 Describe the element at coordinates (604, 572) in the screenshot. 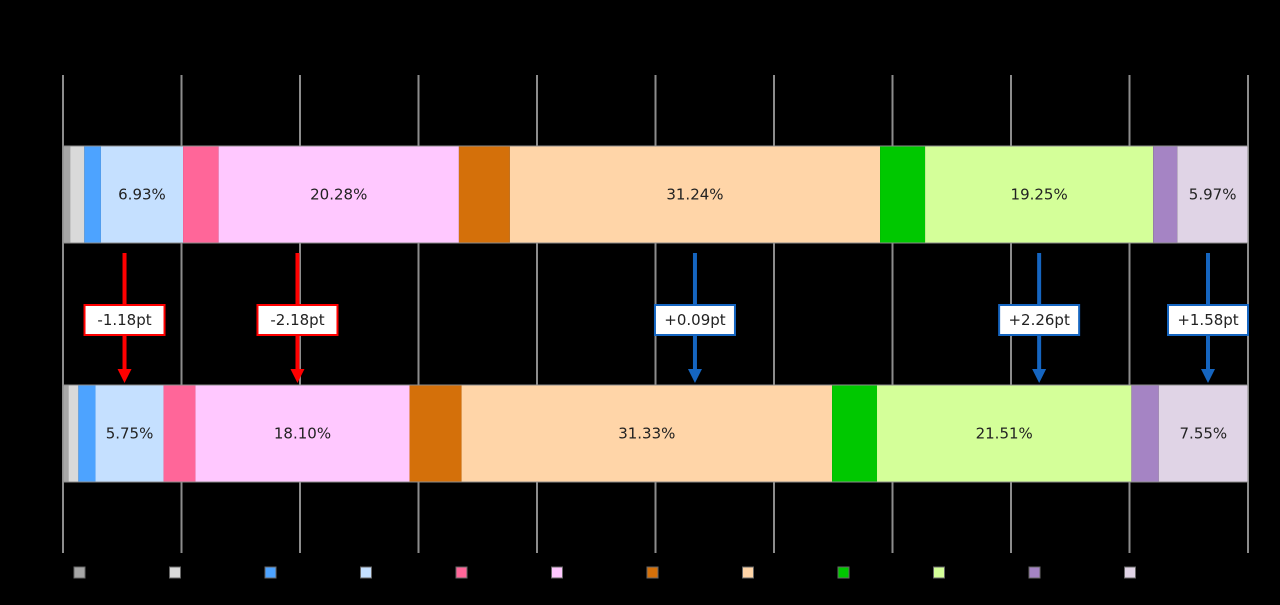

I see `legend` at that location.